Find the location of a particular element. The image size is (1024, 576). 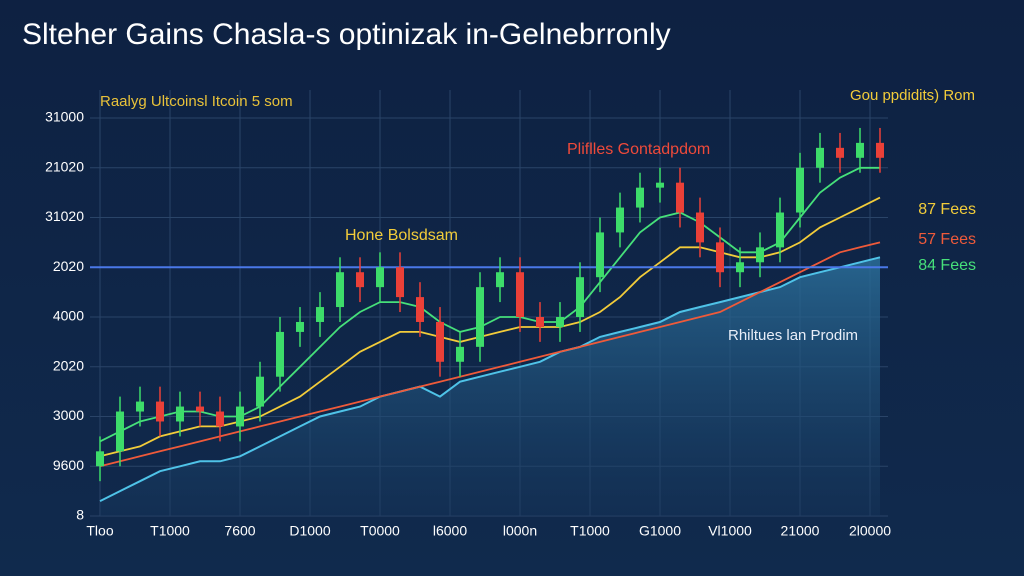

x-tick-label: l6000 is located at coordinates (450, 531).